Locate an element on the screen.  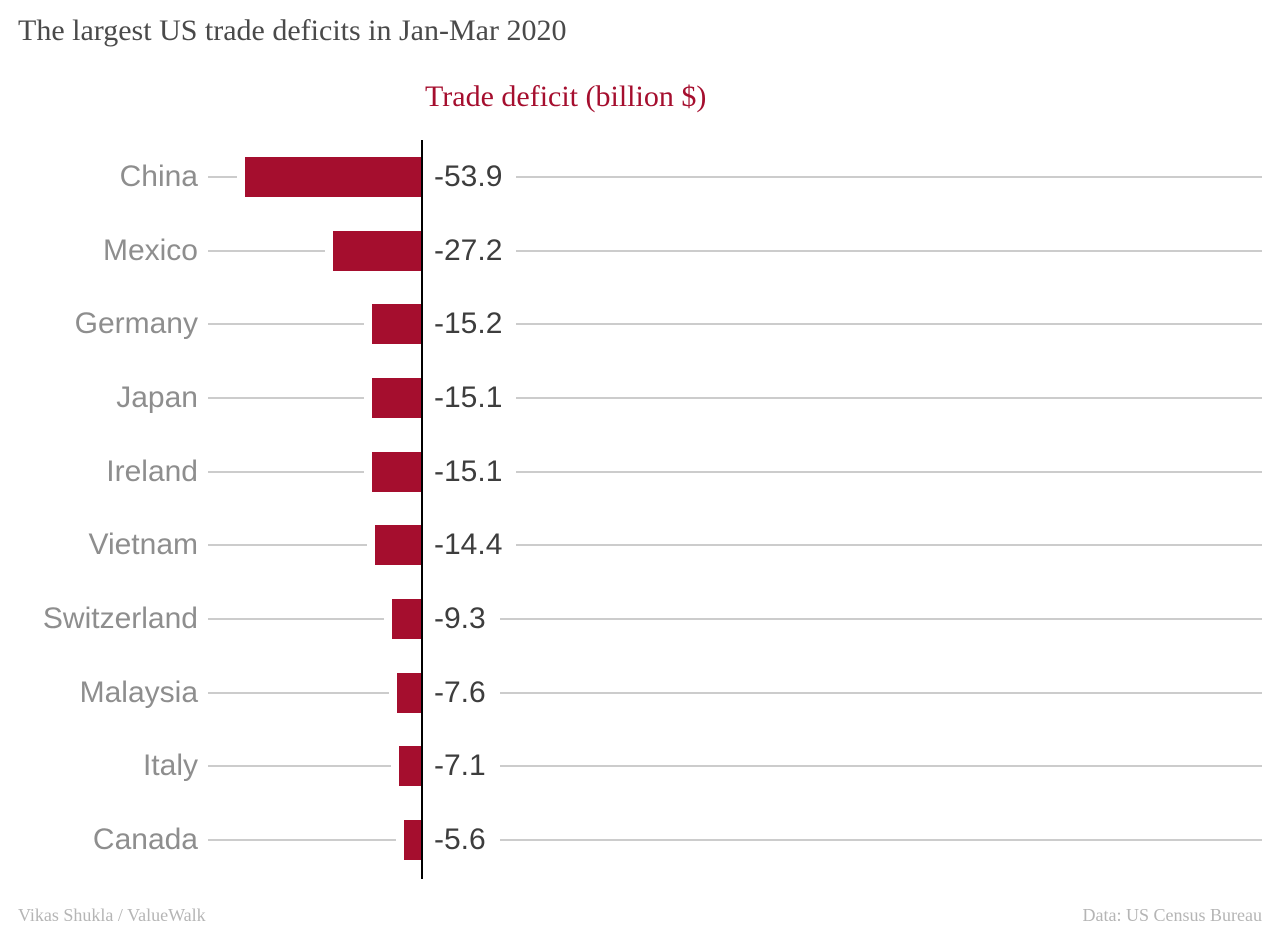
value-label: -14.4 is located at coordinates (468, 545).